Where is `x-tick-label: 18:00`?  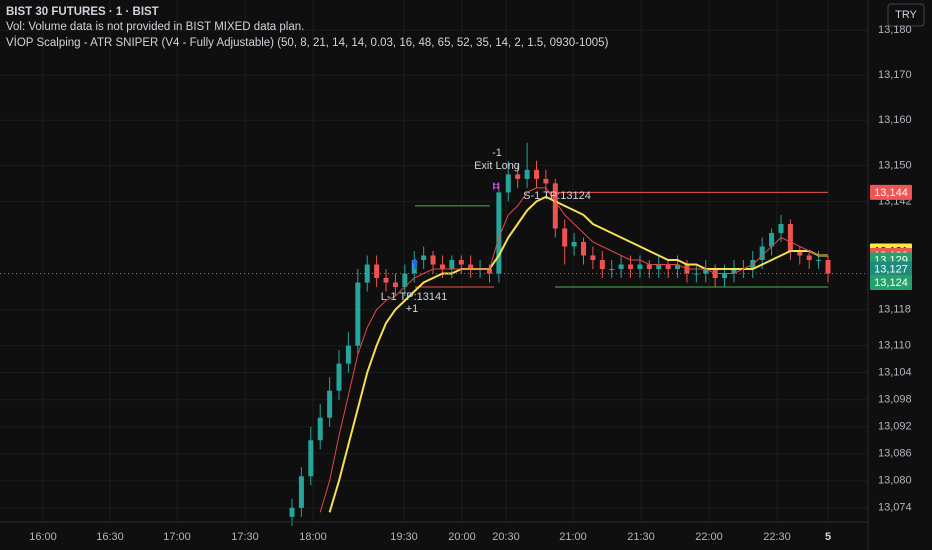
x-tick-label: 18:00 is located at coordinates (313, 537).